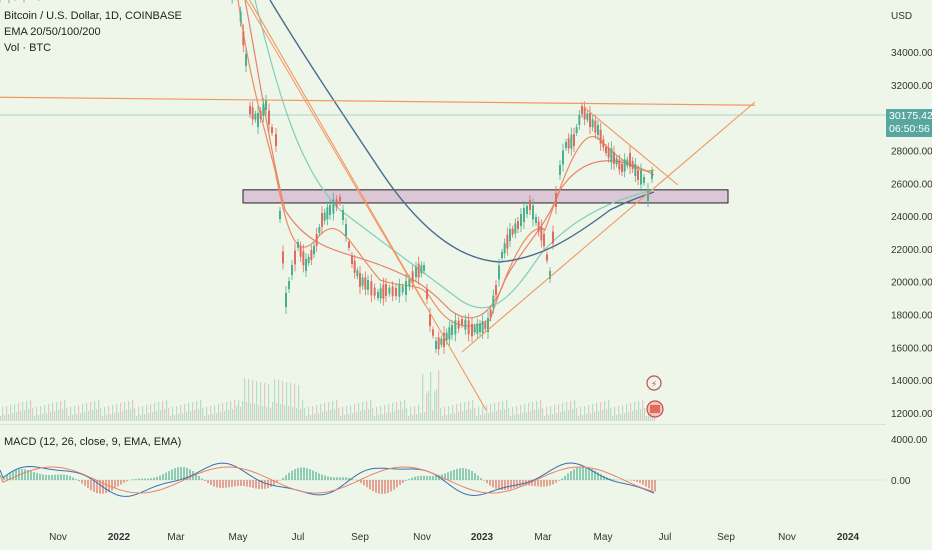 This screenshot has width=932, height=550. I want to click on volume-label: Vol · BTC, so click(28, 48).